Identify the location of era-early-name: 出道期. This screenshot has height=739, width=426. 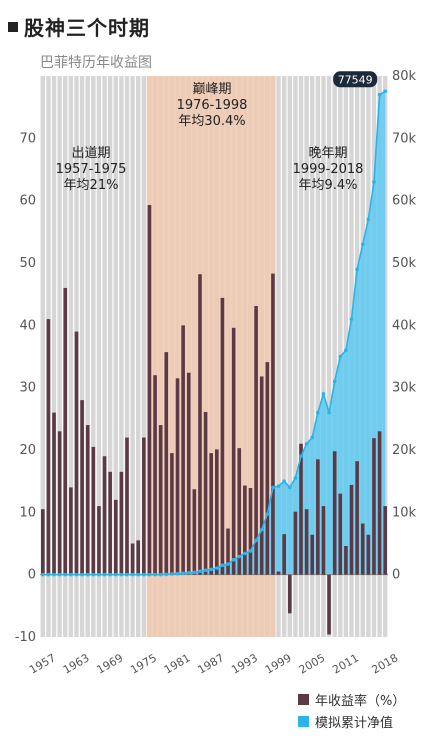
(91, 153).